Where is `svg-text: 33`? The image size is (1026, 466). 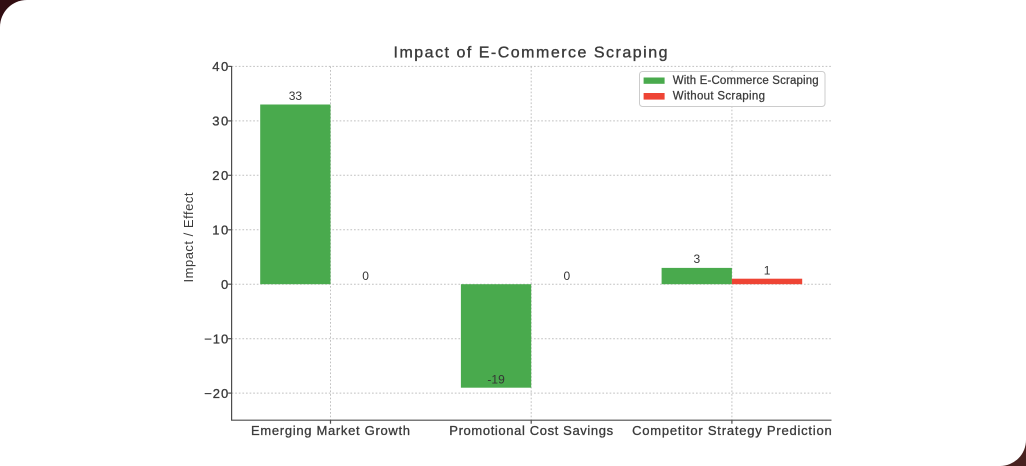
svg-text: 33 is located at coordinates (296, 96).